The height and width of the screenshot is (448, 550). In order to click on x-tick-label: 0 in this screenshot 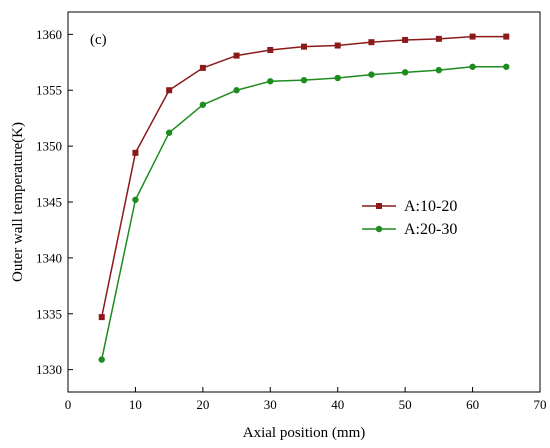, I will do `click(68, 404)`.